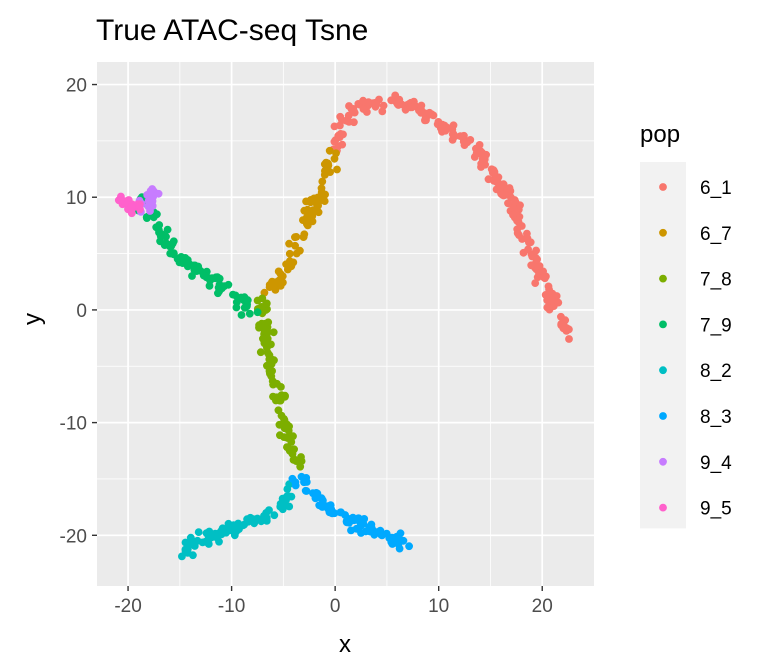 The image size is (768, 672). I want to click on legend-label-7_8: 7_8, so click(716, 280).